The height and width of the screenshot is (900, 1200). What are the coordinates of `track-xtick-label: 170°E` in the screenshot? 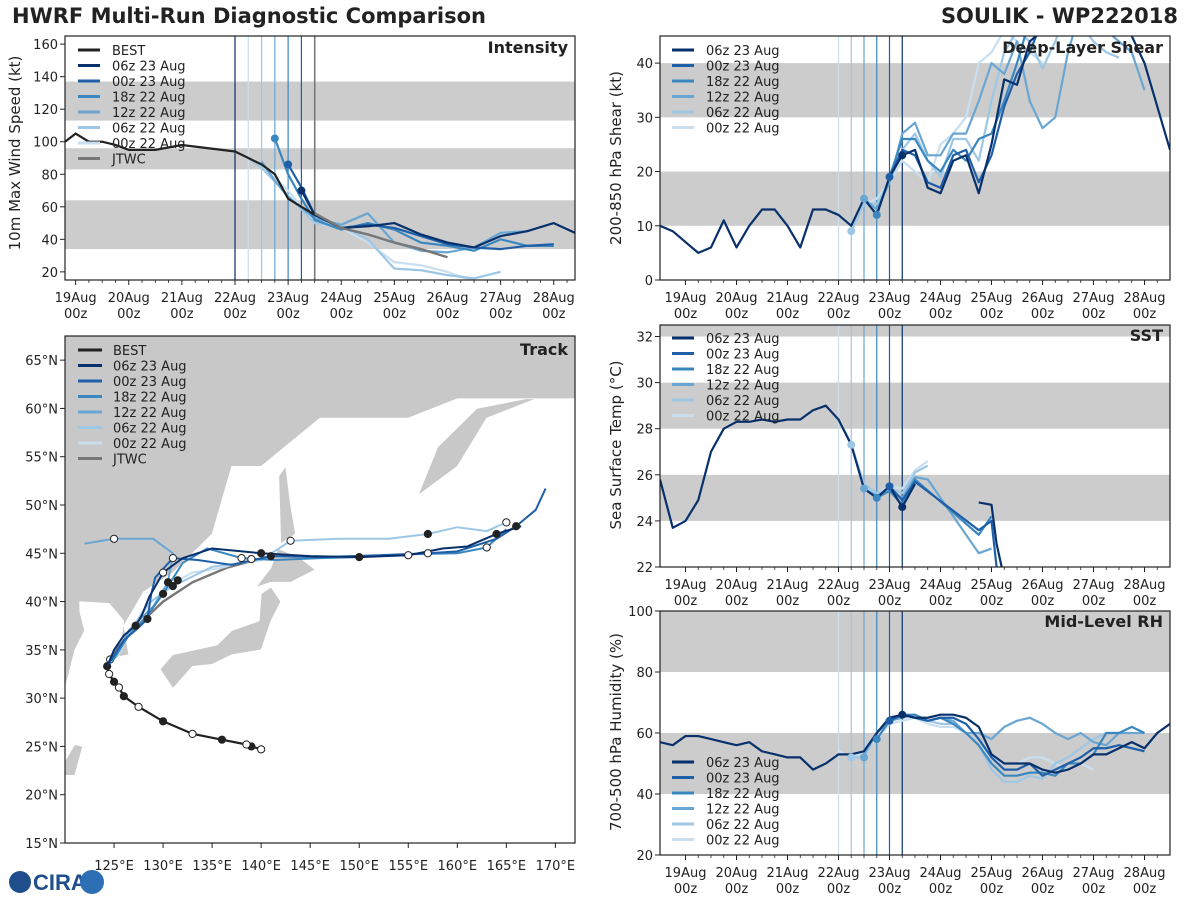 It's located at (556, 866).